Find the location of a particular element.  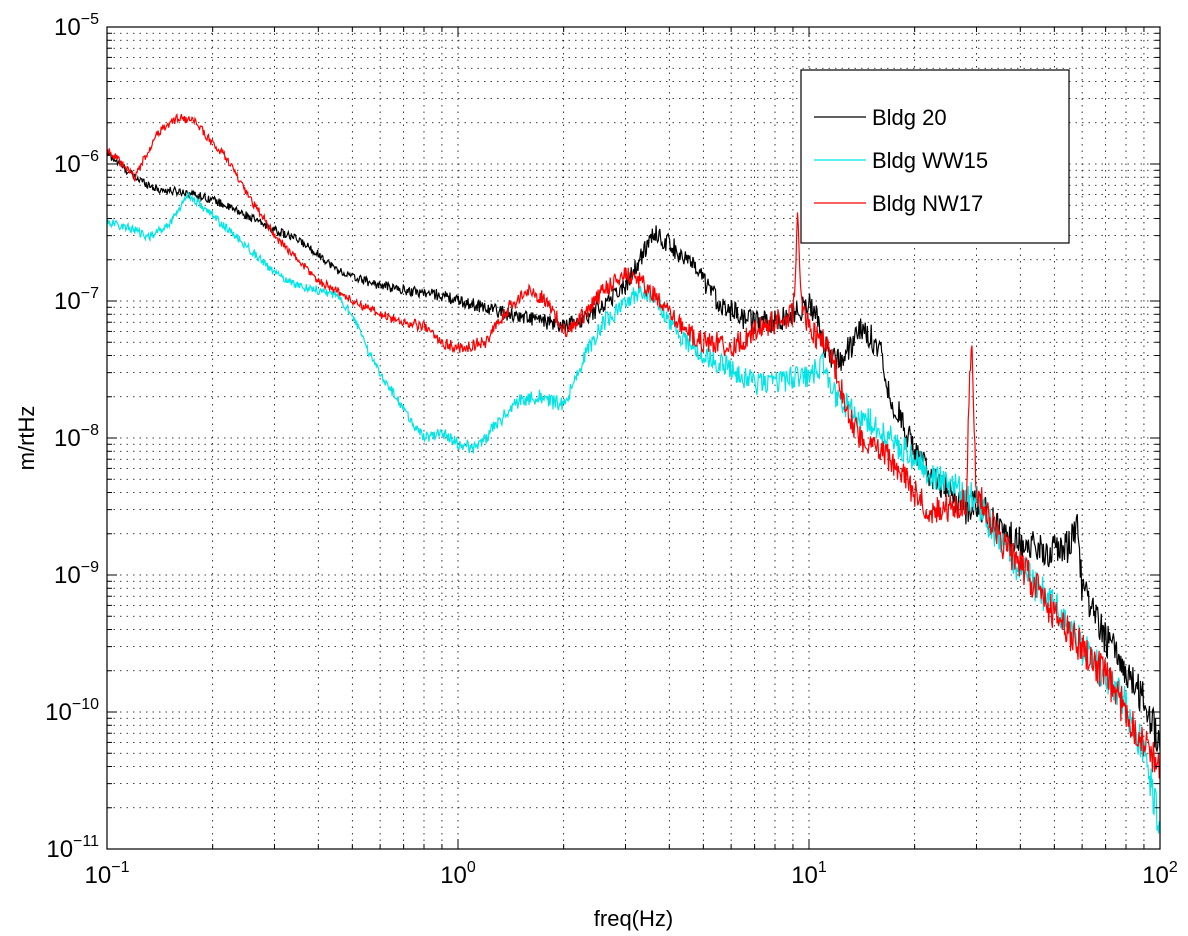

x-axis-label: freq(Hz) is located at coordinates (633, 918).